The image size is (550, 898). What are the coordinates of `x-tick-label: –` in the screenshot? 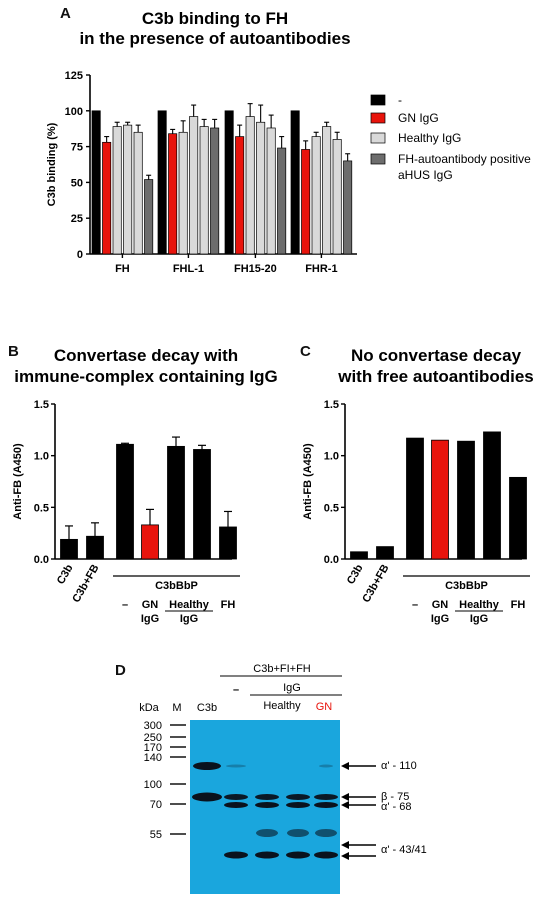 It's located at (415, 605).